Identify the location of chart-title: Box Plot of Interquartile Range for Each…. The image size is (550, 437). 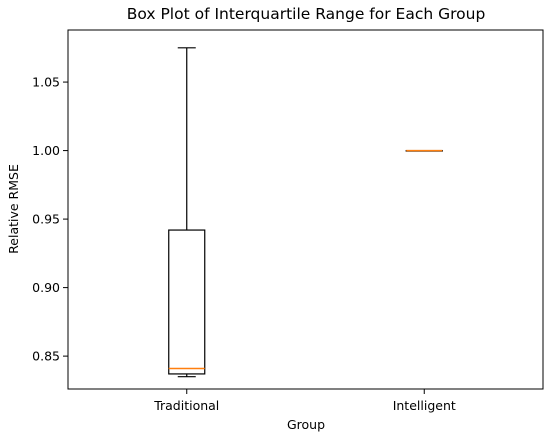
(306, 14).